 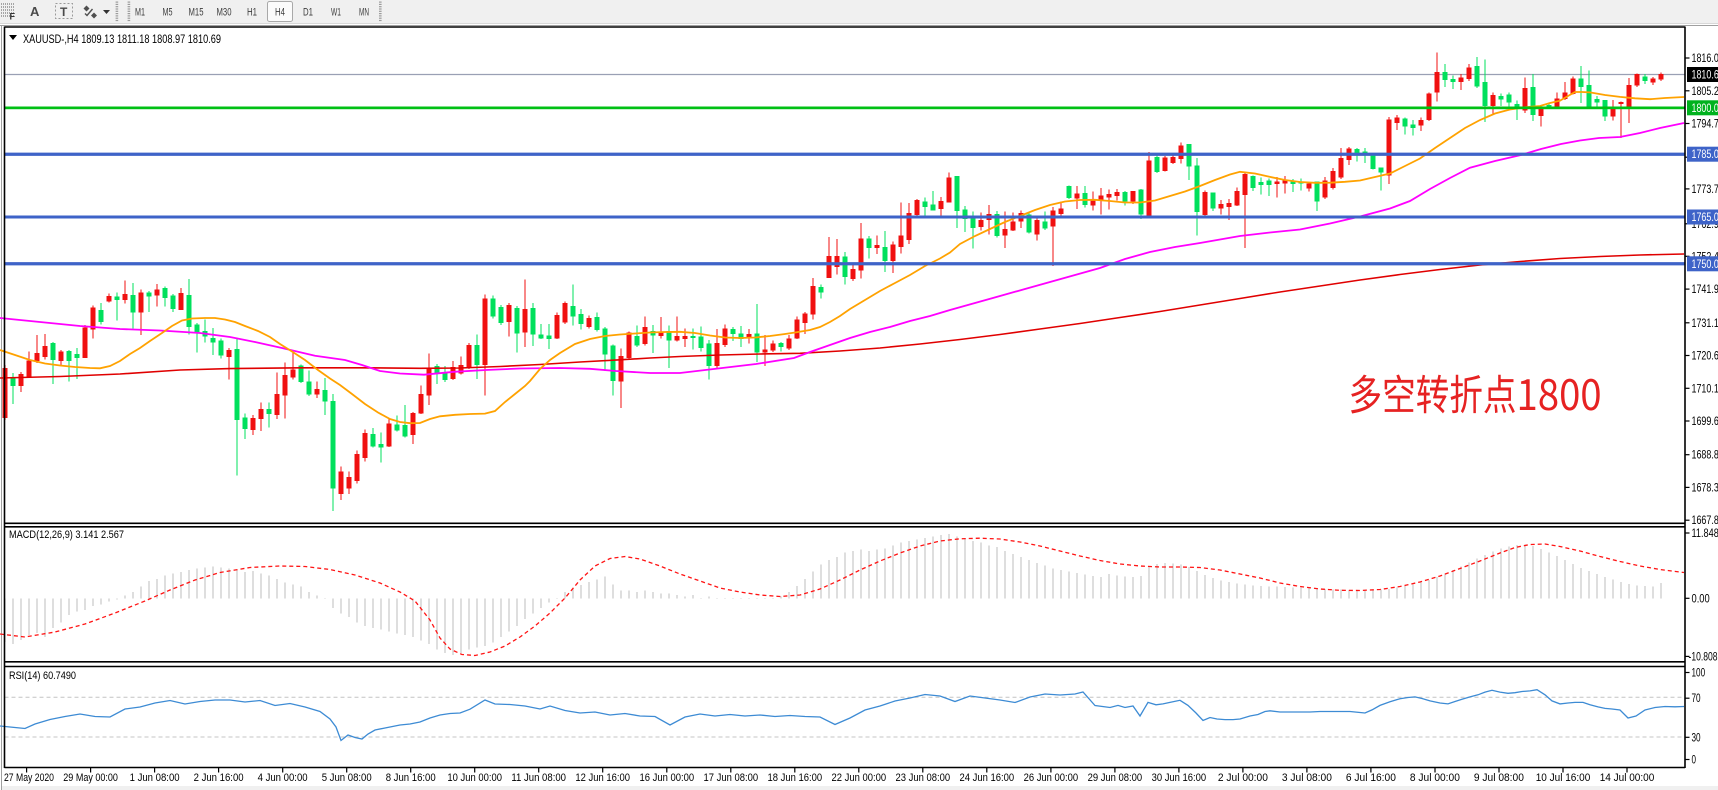 What do you see at coordinates (64, 12) in the screenshot?
I see `svg-text: T` at bounding box center [64, 12].